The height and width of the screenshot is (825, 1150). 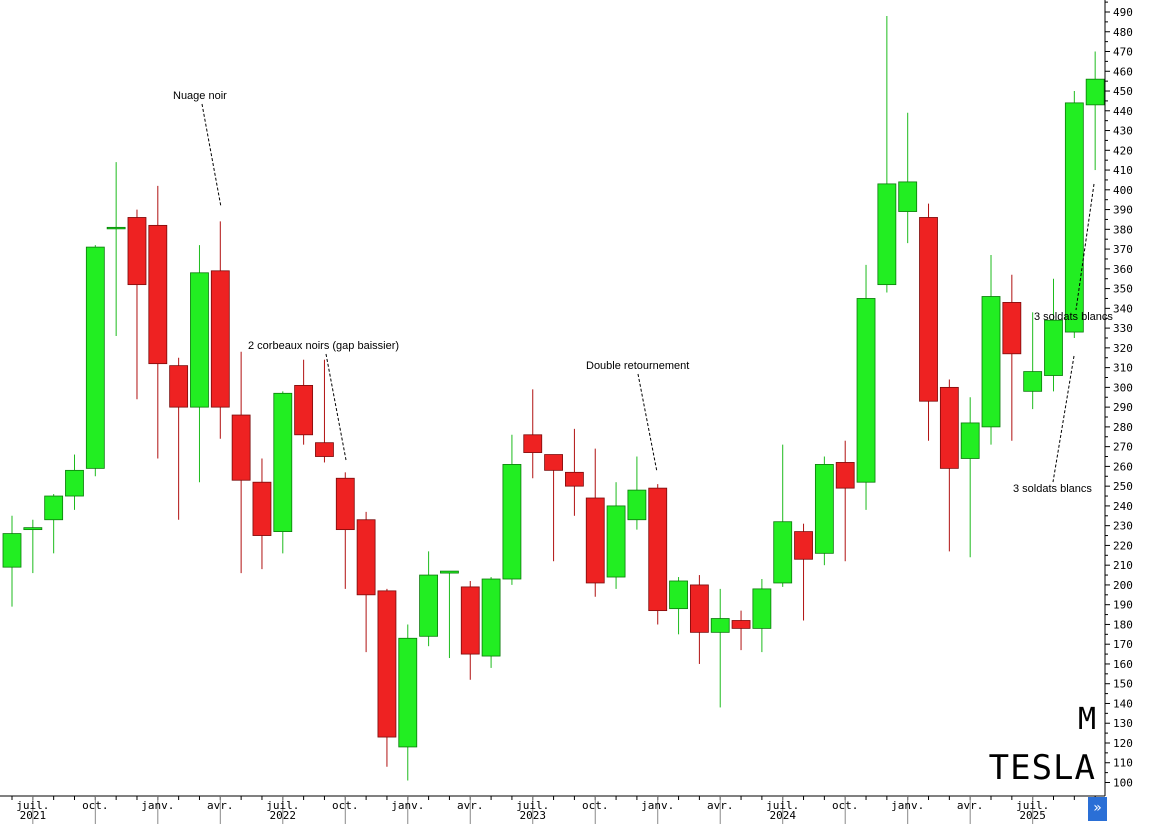 What do you see at coordinates (1123, 624) in the screenshot?
I see `y-tick-label: 180` at bounding box center [1123, 624].